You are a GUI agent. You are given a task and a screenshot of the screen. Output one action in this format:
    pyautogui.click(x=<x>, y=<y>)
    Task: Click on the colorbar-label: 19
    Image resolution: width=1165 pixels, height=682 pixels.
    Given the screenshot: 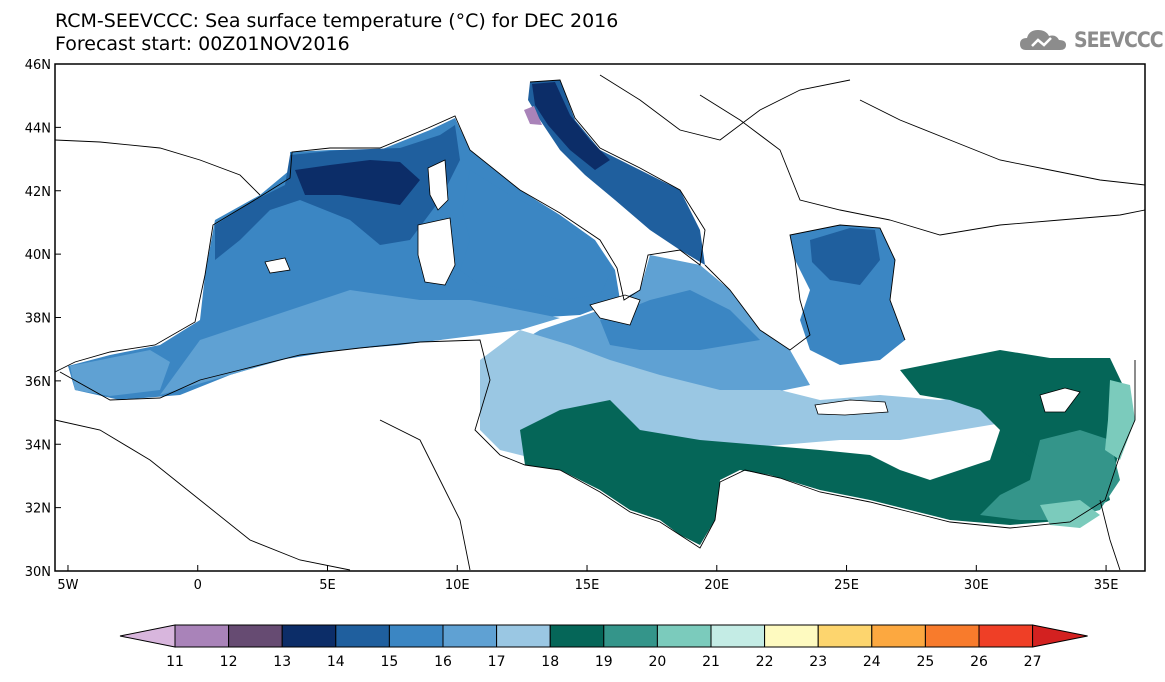 What is the action you would take?
    pyautogui.click(x=604, y=662)
    